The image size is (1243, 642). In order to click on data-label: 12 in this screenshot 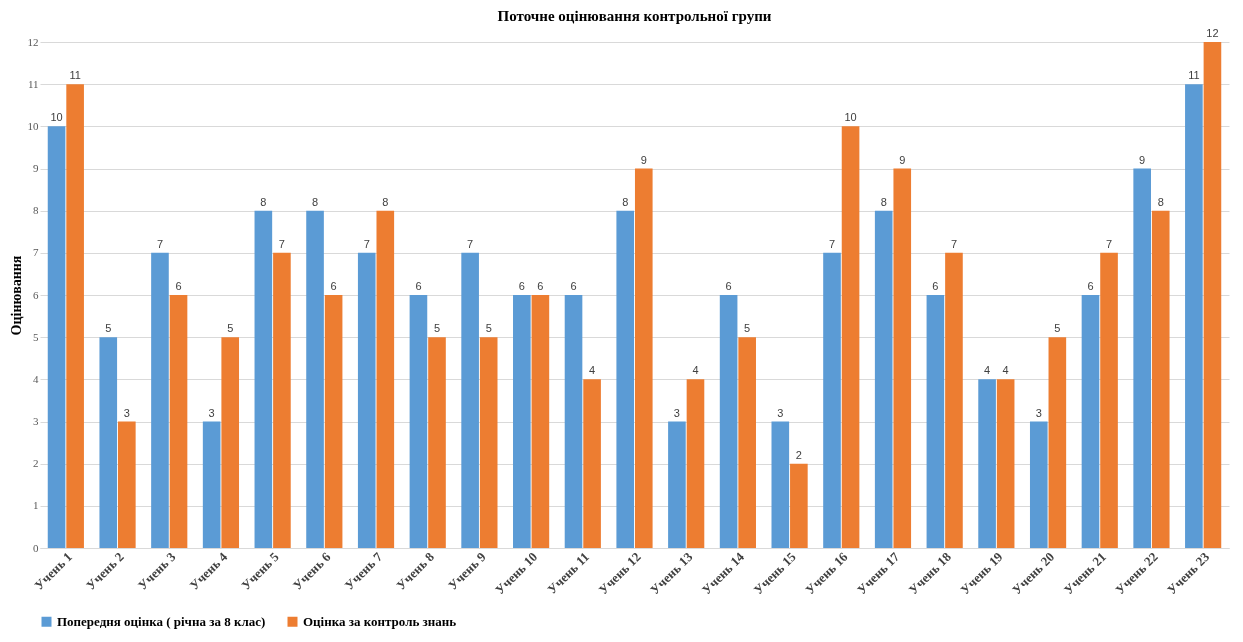, I will do `click(1212, 33)`.